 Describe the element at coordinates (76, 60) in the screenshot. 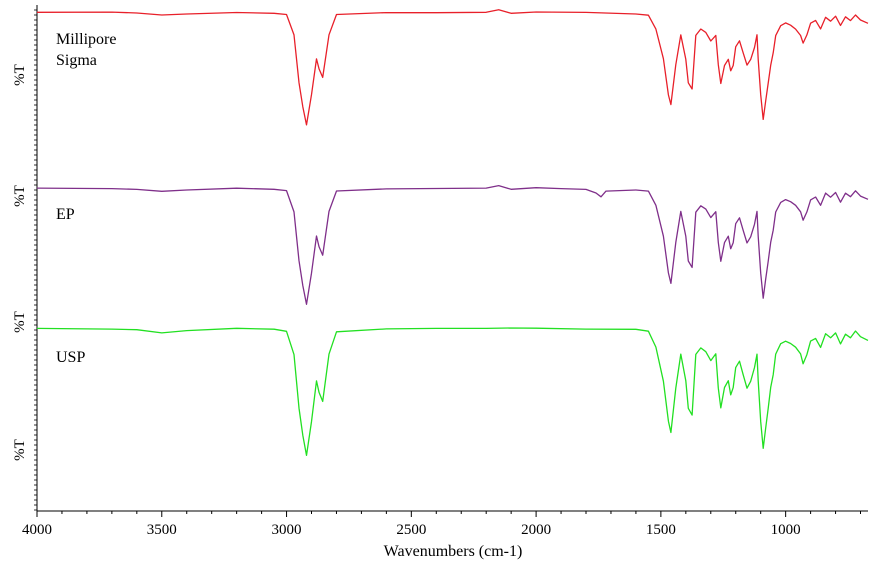

I see `series-label: Sigma` at that location.